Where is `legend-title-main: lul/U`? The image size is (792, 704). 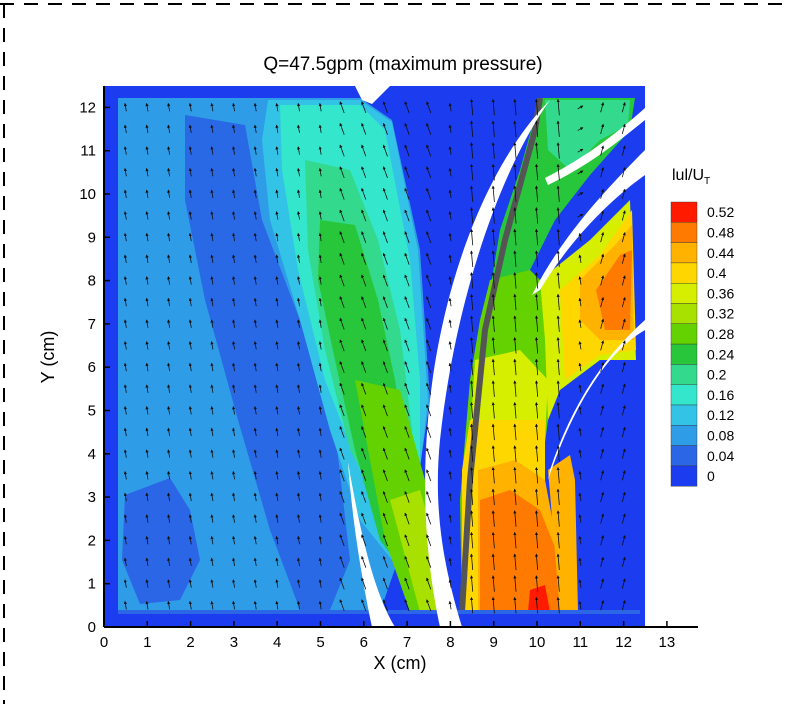 legend-title-main: lul/U is located at coordinates (688, 175).